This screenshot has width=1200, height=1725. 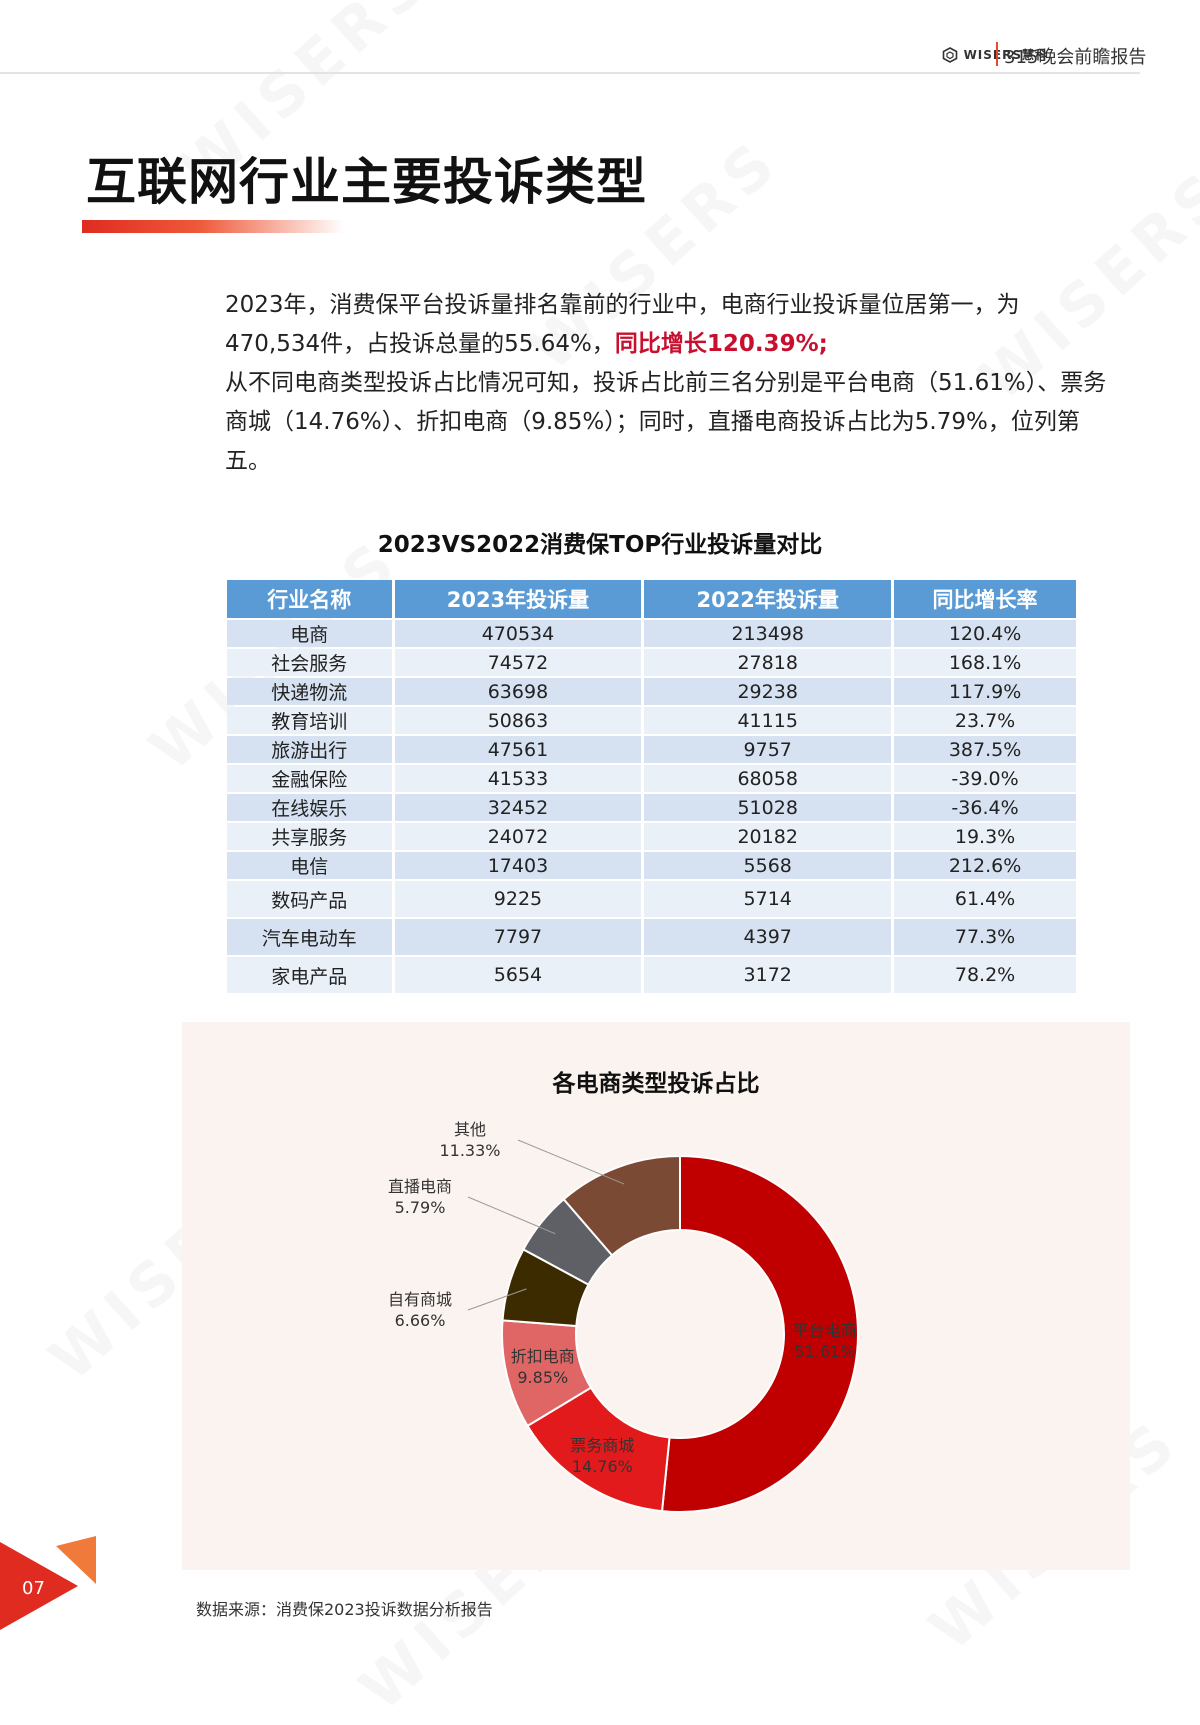 I want to click on table-cell: 7797, so click(x=518, y=937).